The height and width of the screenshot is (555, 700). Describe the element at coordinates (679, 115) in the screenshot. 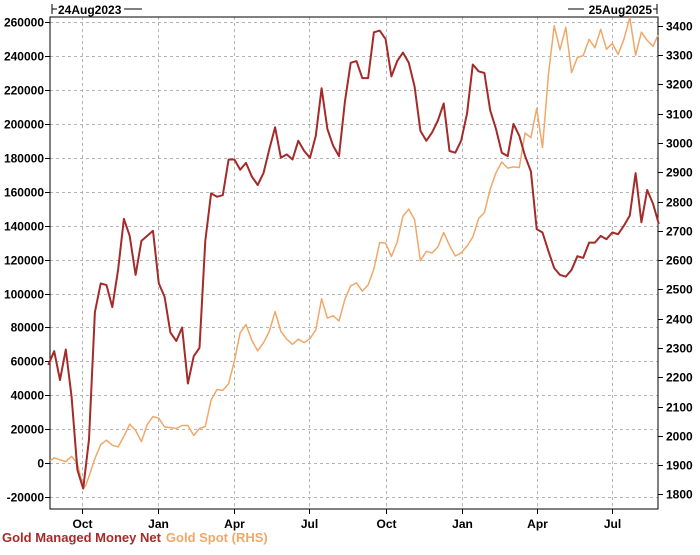

I see `right-tick-label: 3100` at that location.